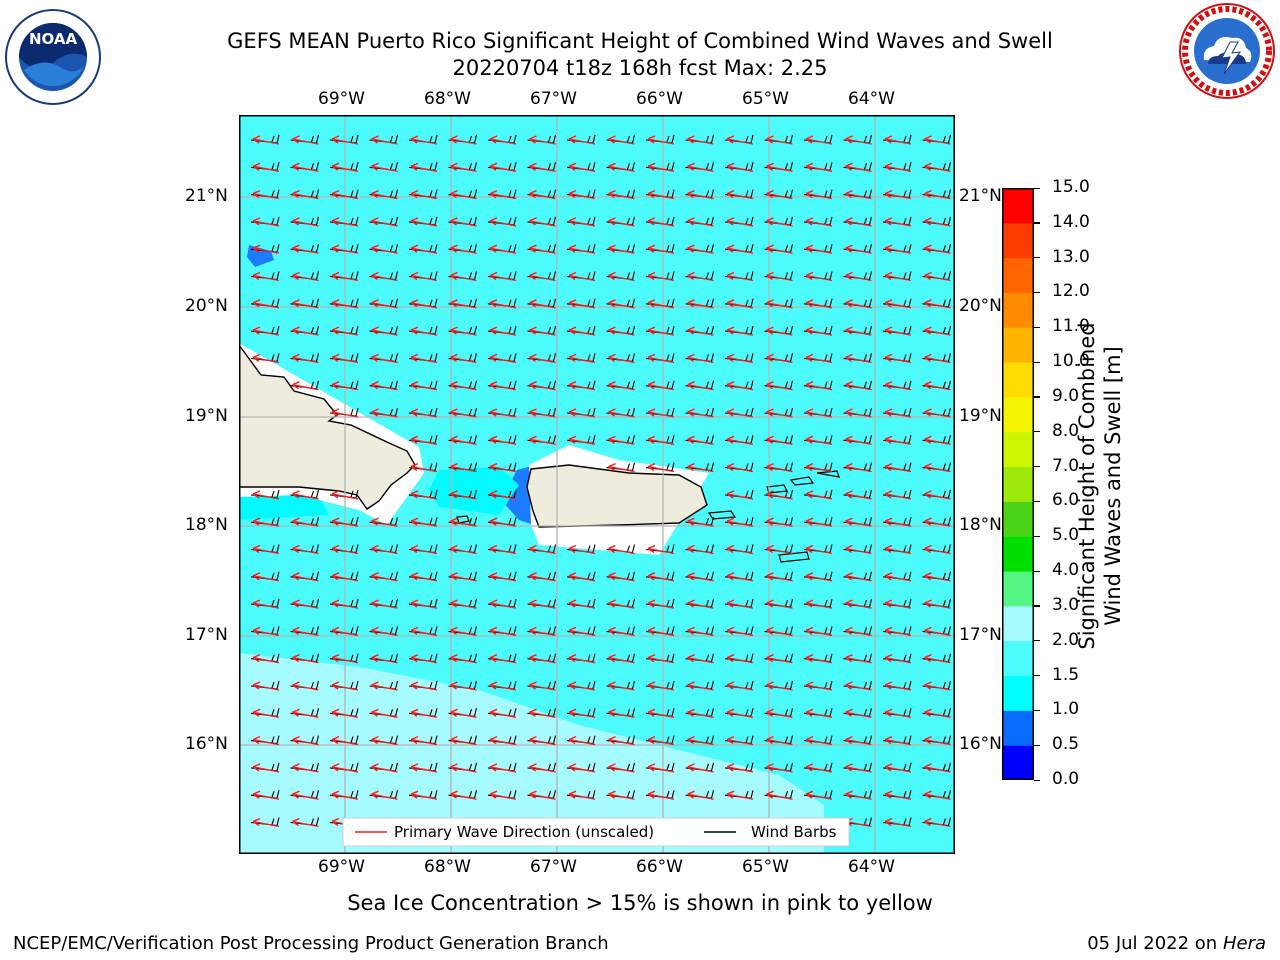 This screenshot has width=1280, height=960. What do you see at coordinates (1066, 709) in the screenshot?
I see `colorbar-tick-label: 1.0` at bounding box center [1066, 709].